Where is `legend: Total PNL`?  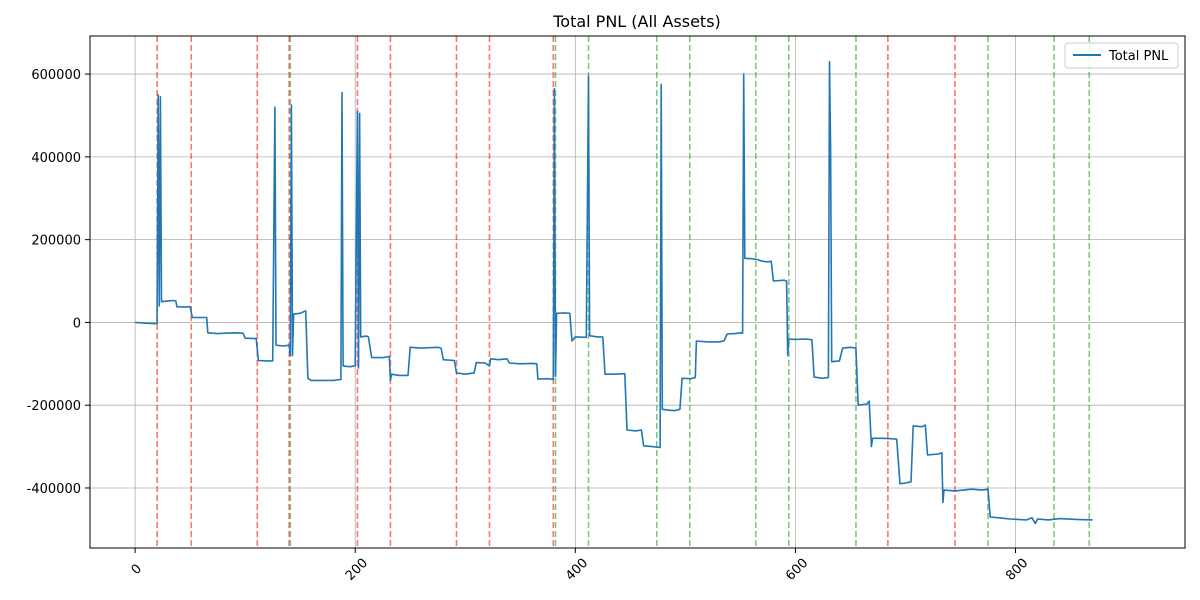
legend: Total PNL is located at coordinates (1121, 55).